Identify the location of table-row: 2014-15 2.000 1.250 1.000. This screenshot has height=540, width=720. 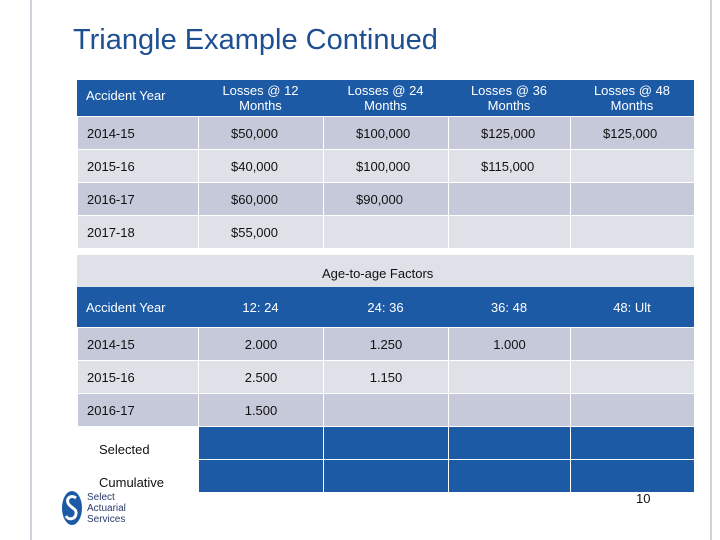
(385, 343).